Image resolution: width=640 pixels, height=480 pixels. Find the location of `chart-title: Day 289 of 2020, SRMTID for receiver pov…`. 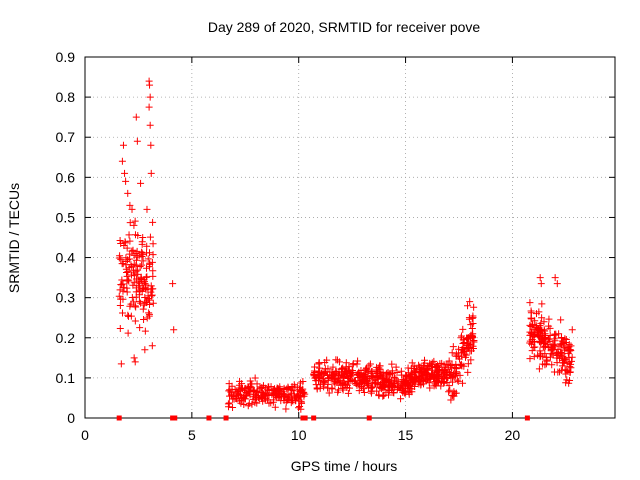

chart-title: Day 289 of 2020, SRMTID for receiver pov… is located at coordinates (344, 27).